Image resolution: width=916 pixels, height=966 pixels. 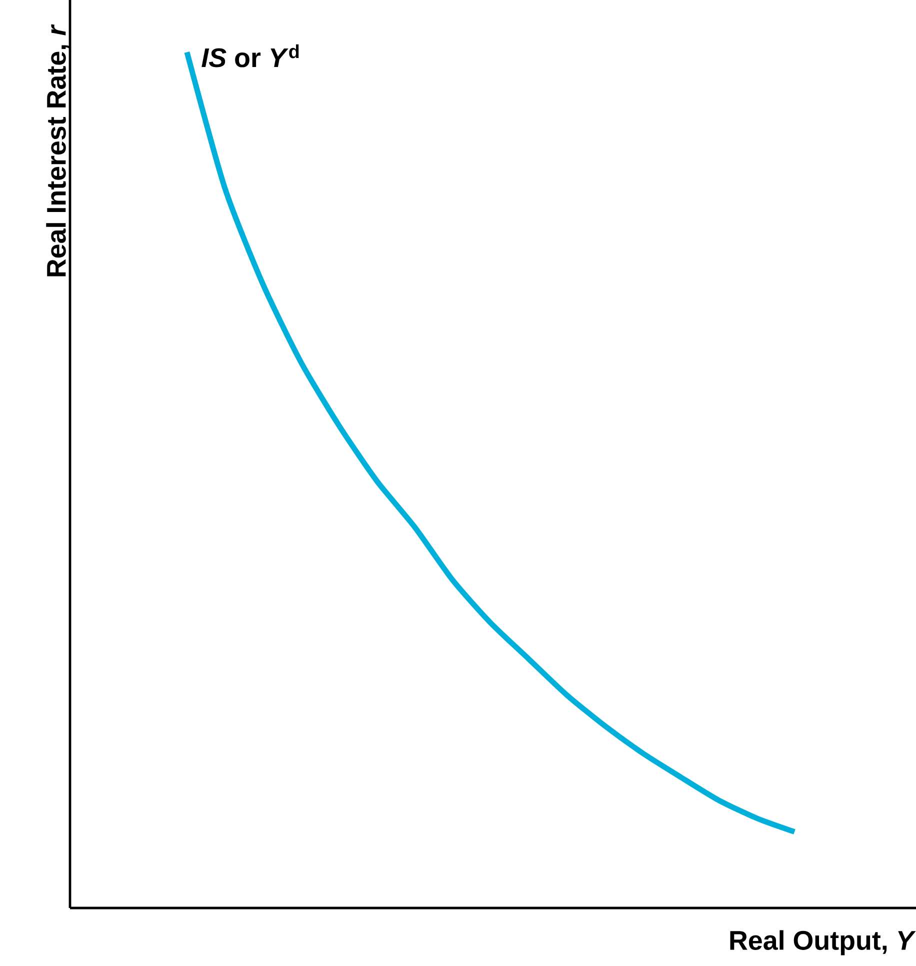 I want to click on annotation: IS or Y$^{d}$, so click(x=250, y=56).